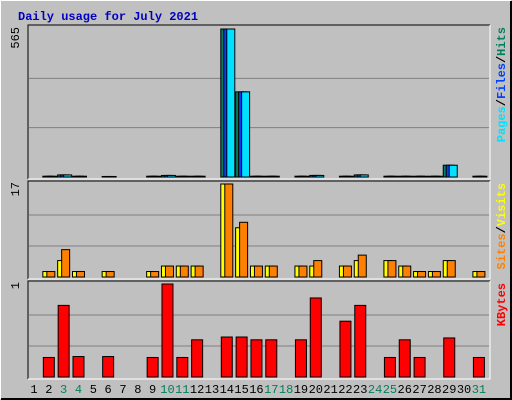  Describe the element at coordinates (182, 390) in the screenshot. I see `x-tick-label: 11` at that location.